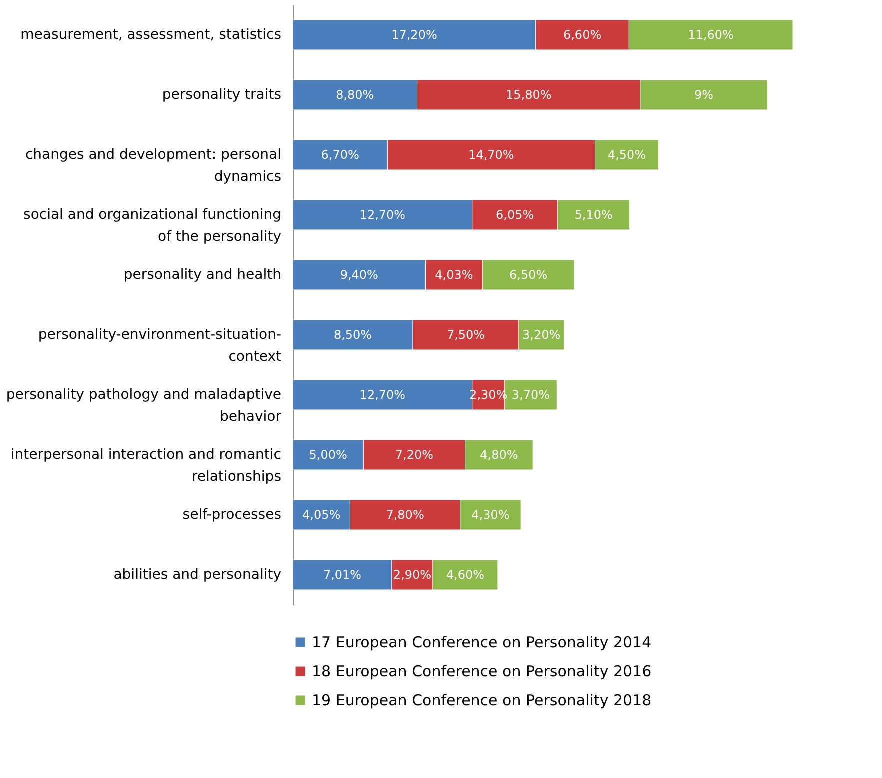 The width and height of the screenshot is (882, 778). Describe the element at coordinates (529, 275) in the screenshot. I see `data-label: 6,50%` at that location.